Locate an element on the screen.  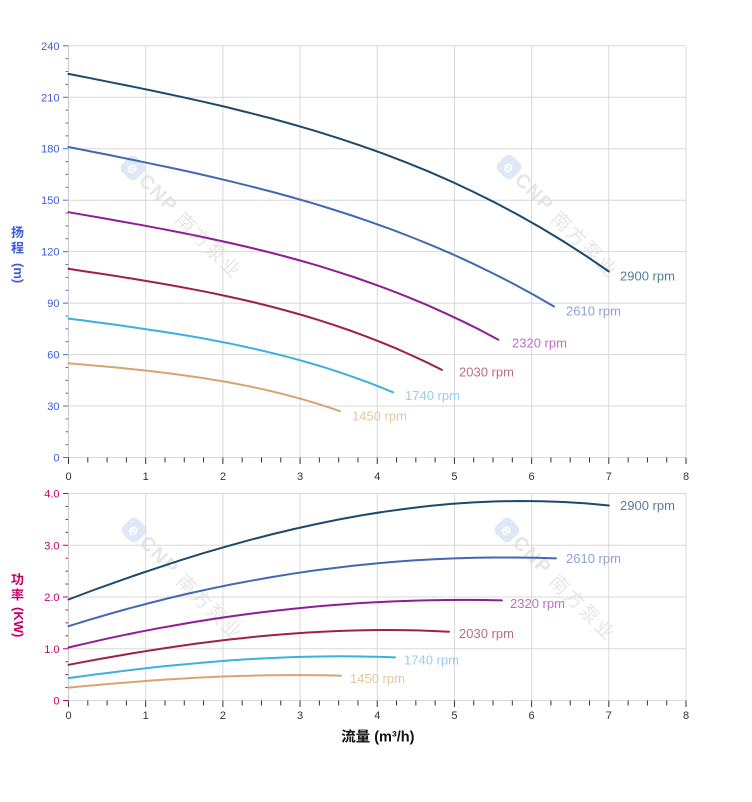
svg-text: 30 is located at coordinates (53, 407).